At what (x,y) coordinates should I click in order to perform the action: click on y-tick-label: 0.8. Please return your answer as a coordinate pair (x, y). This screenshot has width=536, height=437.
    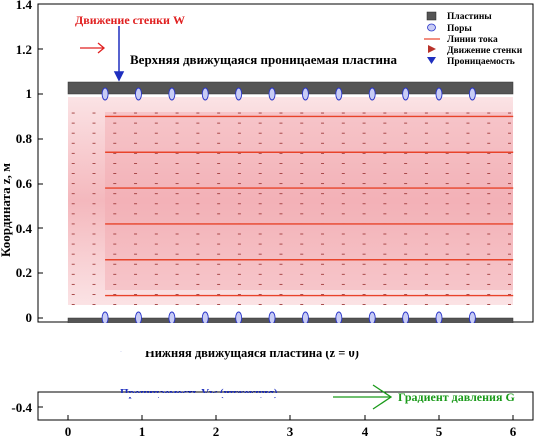
    Looking at the image, I should click on (24, 138).